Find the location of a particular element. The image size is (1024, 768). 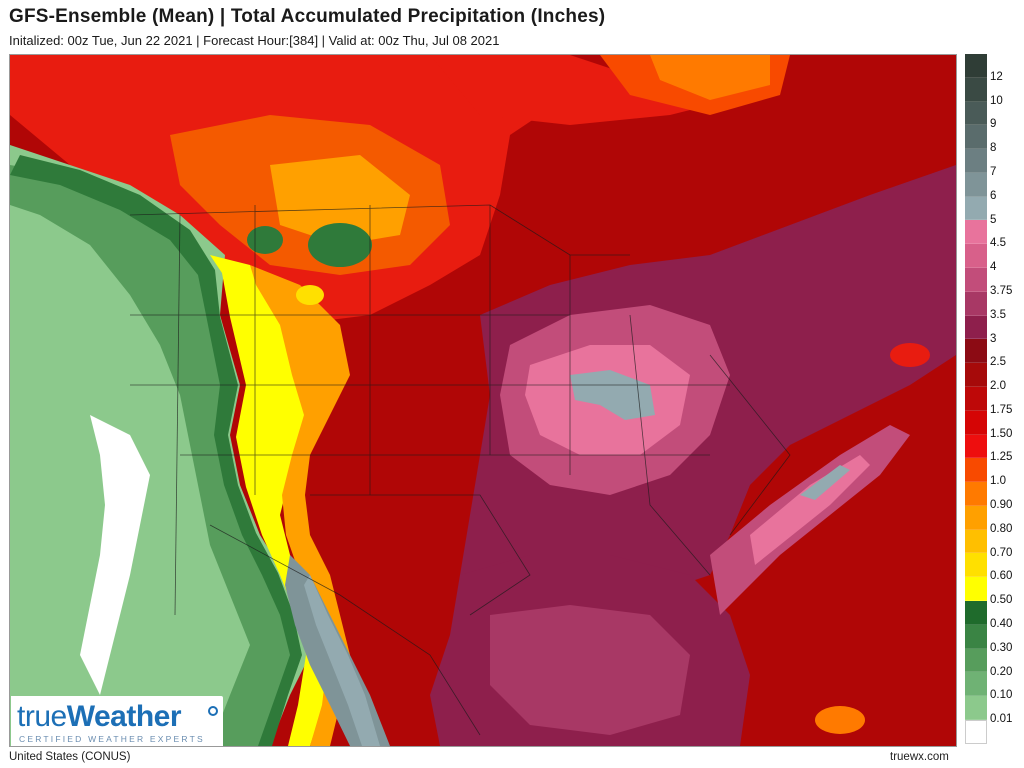

legend-label: 2.5 is located at coordinates (998, 362).